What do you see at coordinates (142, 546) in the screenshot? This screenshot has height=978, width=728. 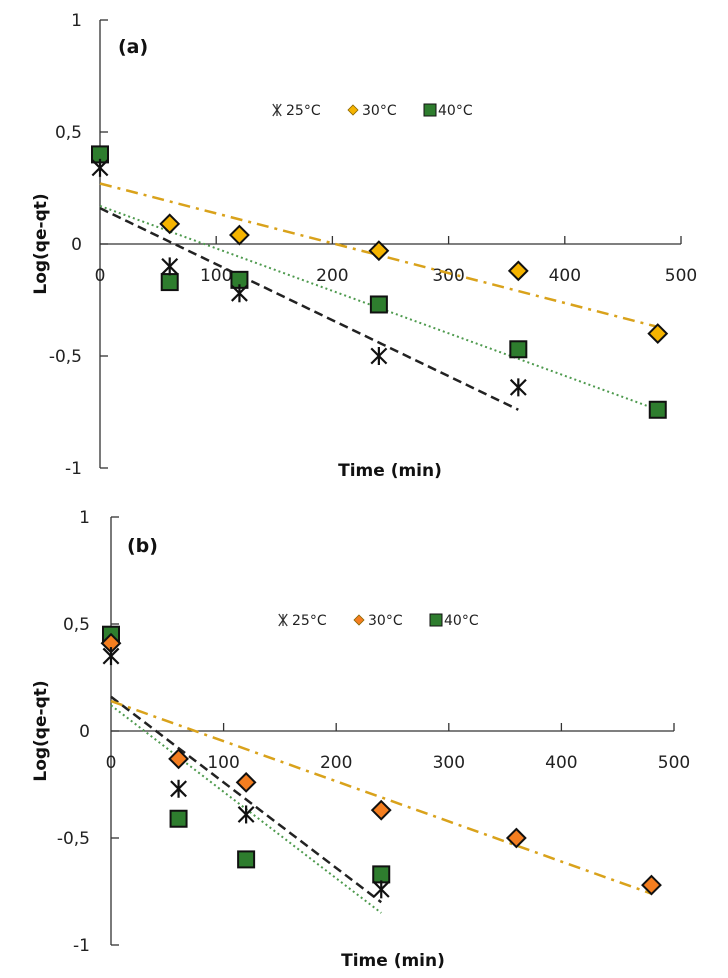 I see `panel-label: (b)` at bounding box center [142, 546].